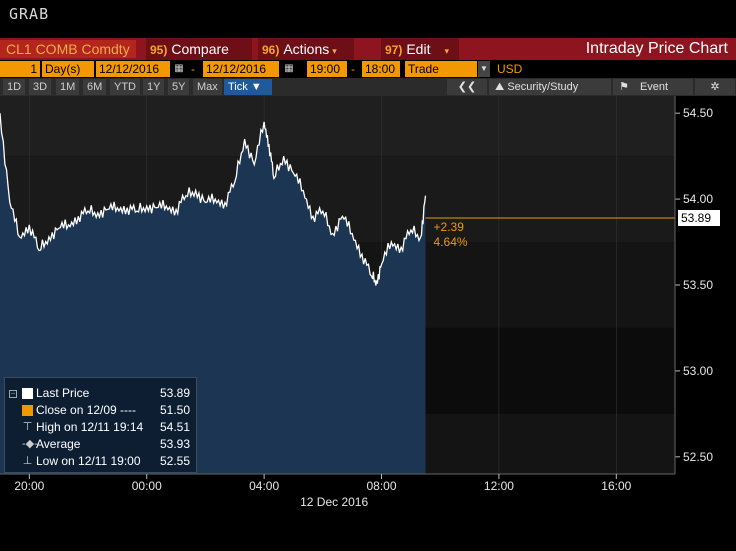 The image size is (736, 551). I want to click on change-percent-label: 4.64%, so click(451, 242).